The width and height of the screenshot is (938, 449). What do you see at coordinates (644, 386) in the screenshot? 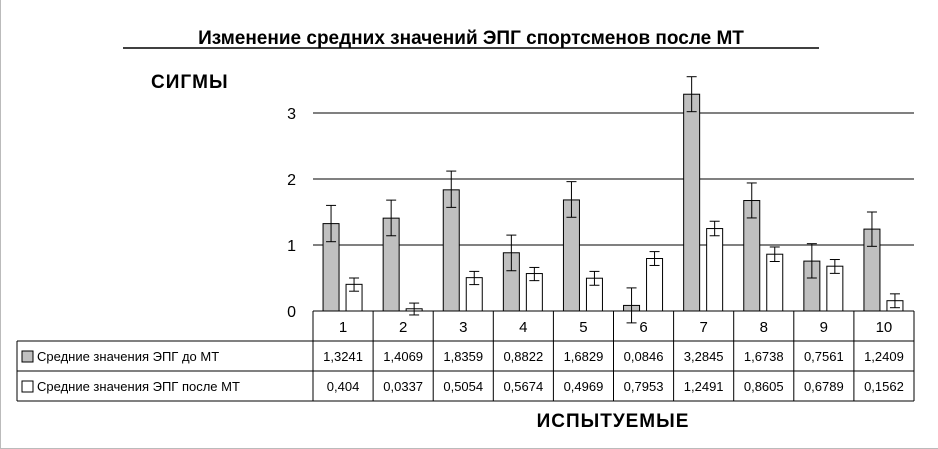
I see `data-label: 0,7953` at bounding box center [644, 386].